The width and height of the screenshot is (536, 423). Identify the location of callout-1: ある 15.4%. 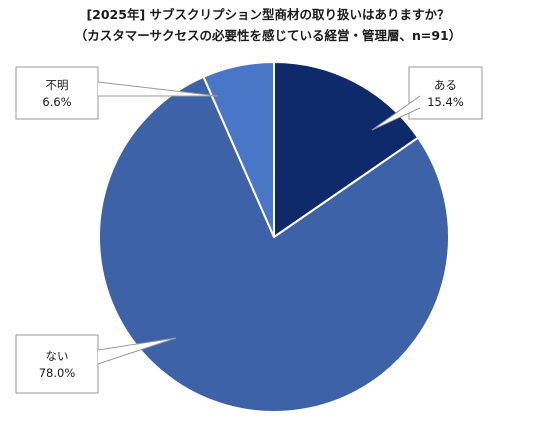
(427, 98).